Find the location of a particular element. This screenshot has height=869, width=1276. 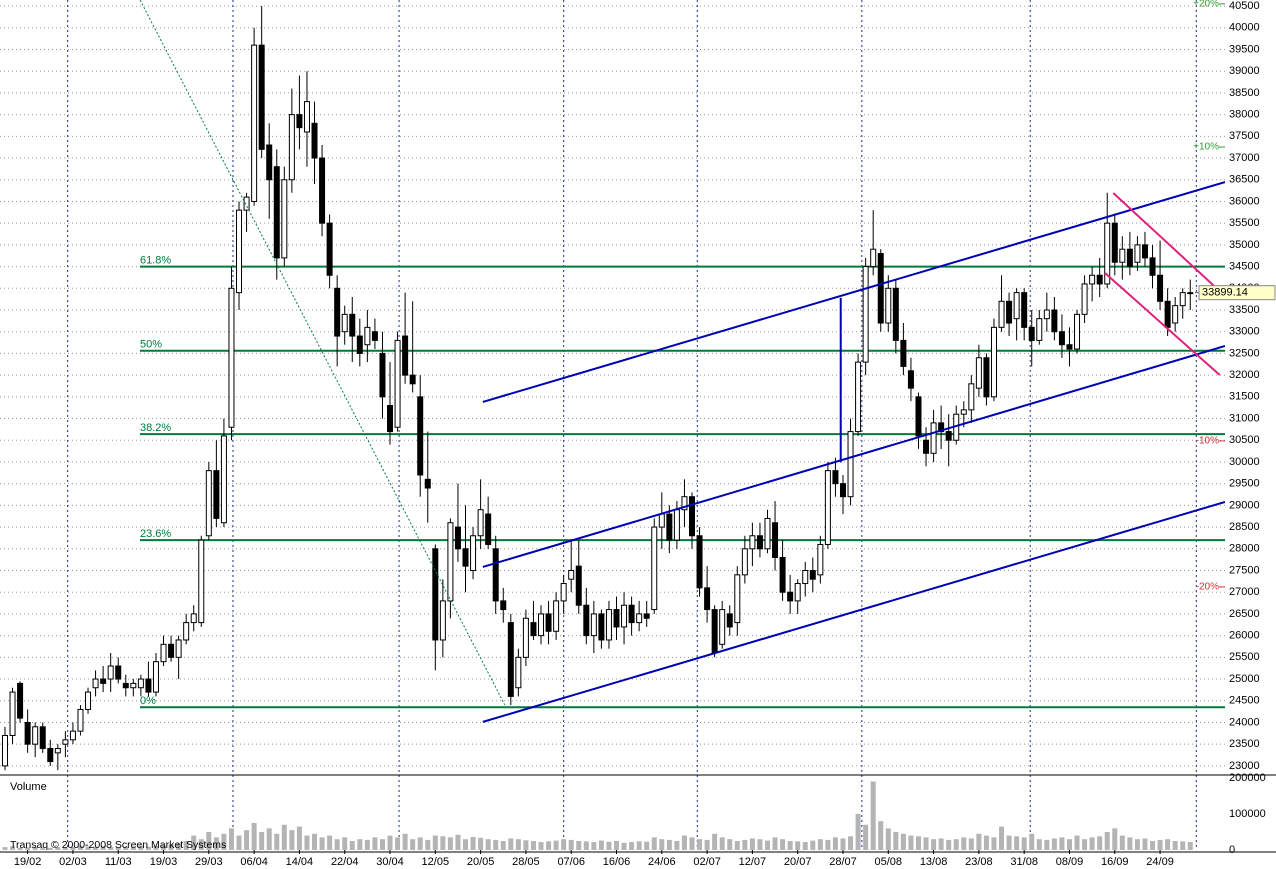

x-tick-label: 02/03 is located at coordinates (73, 862).